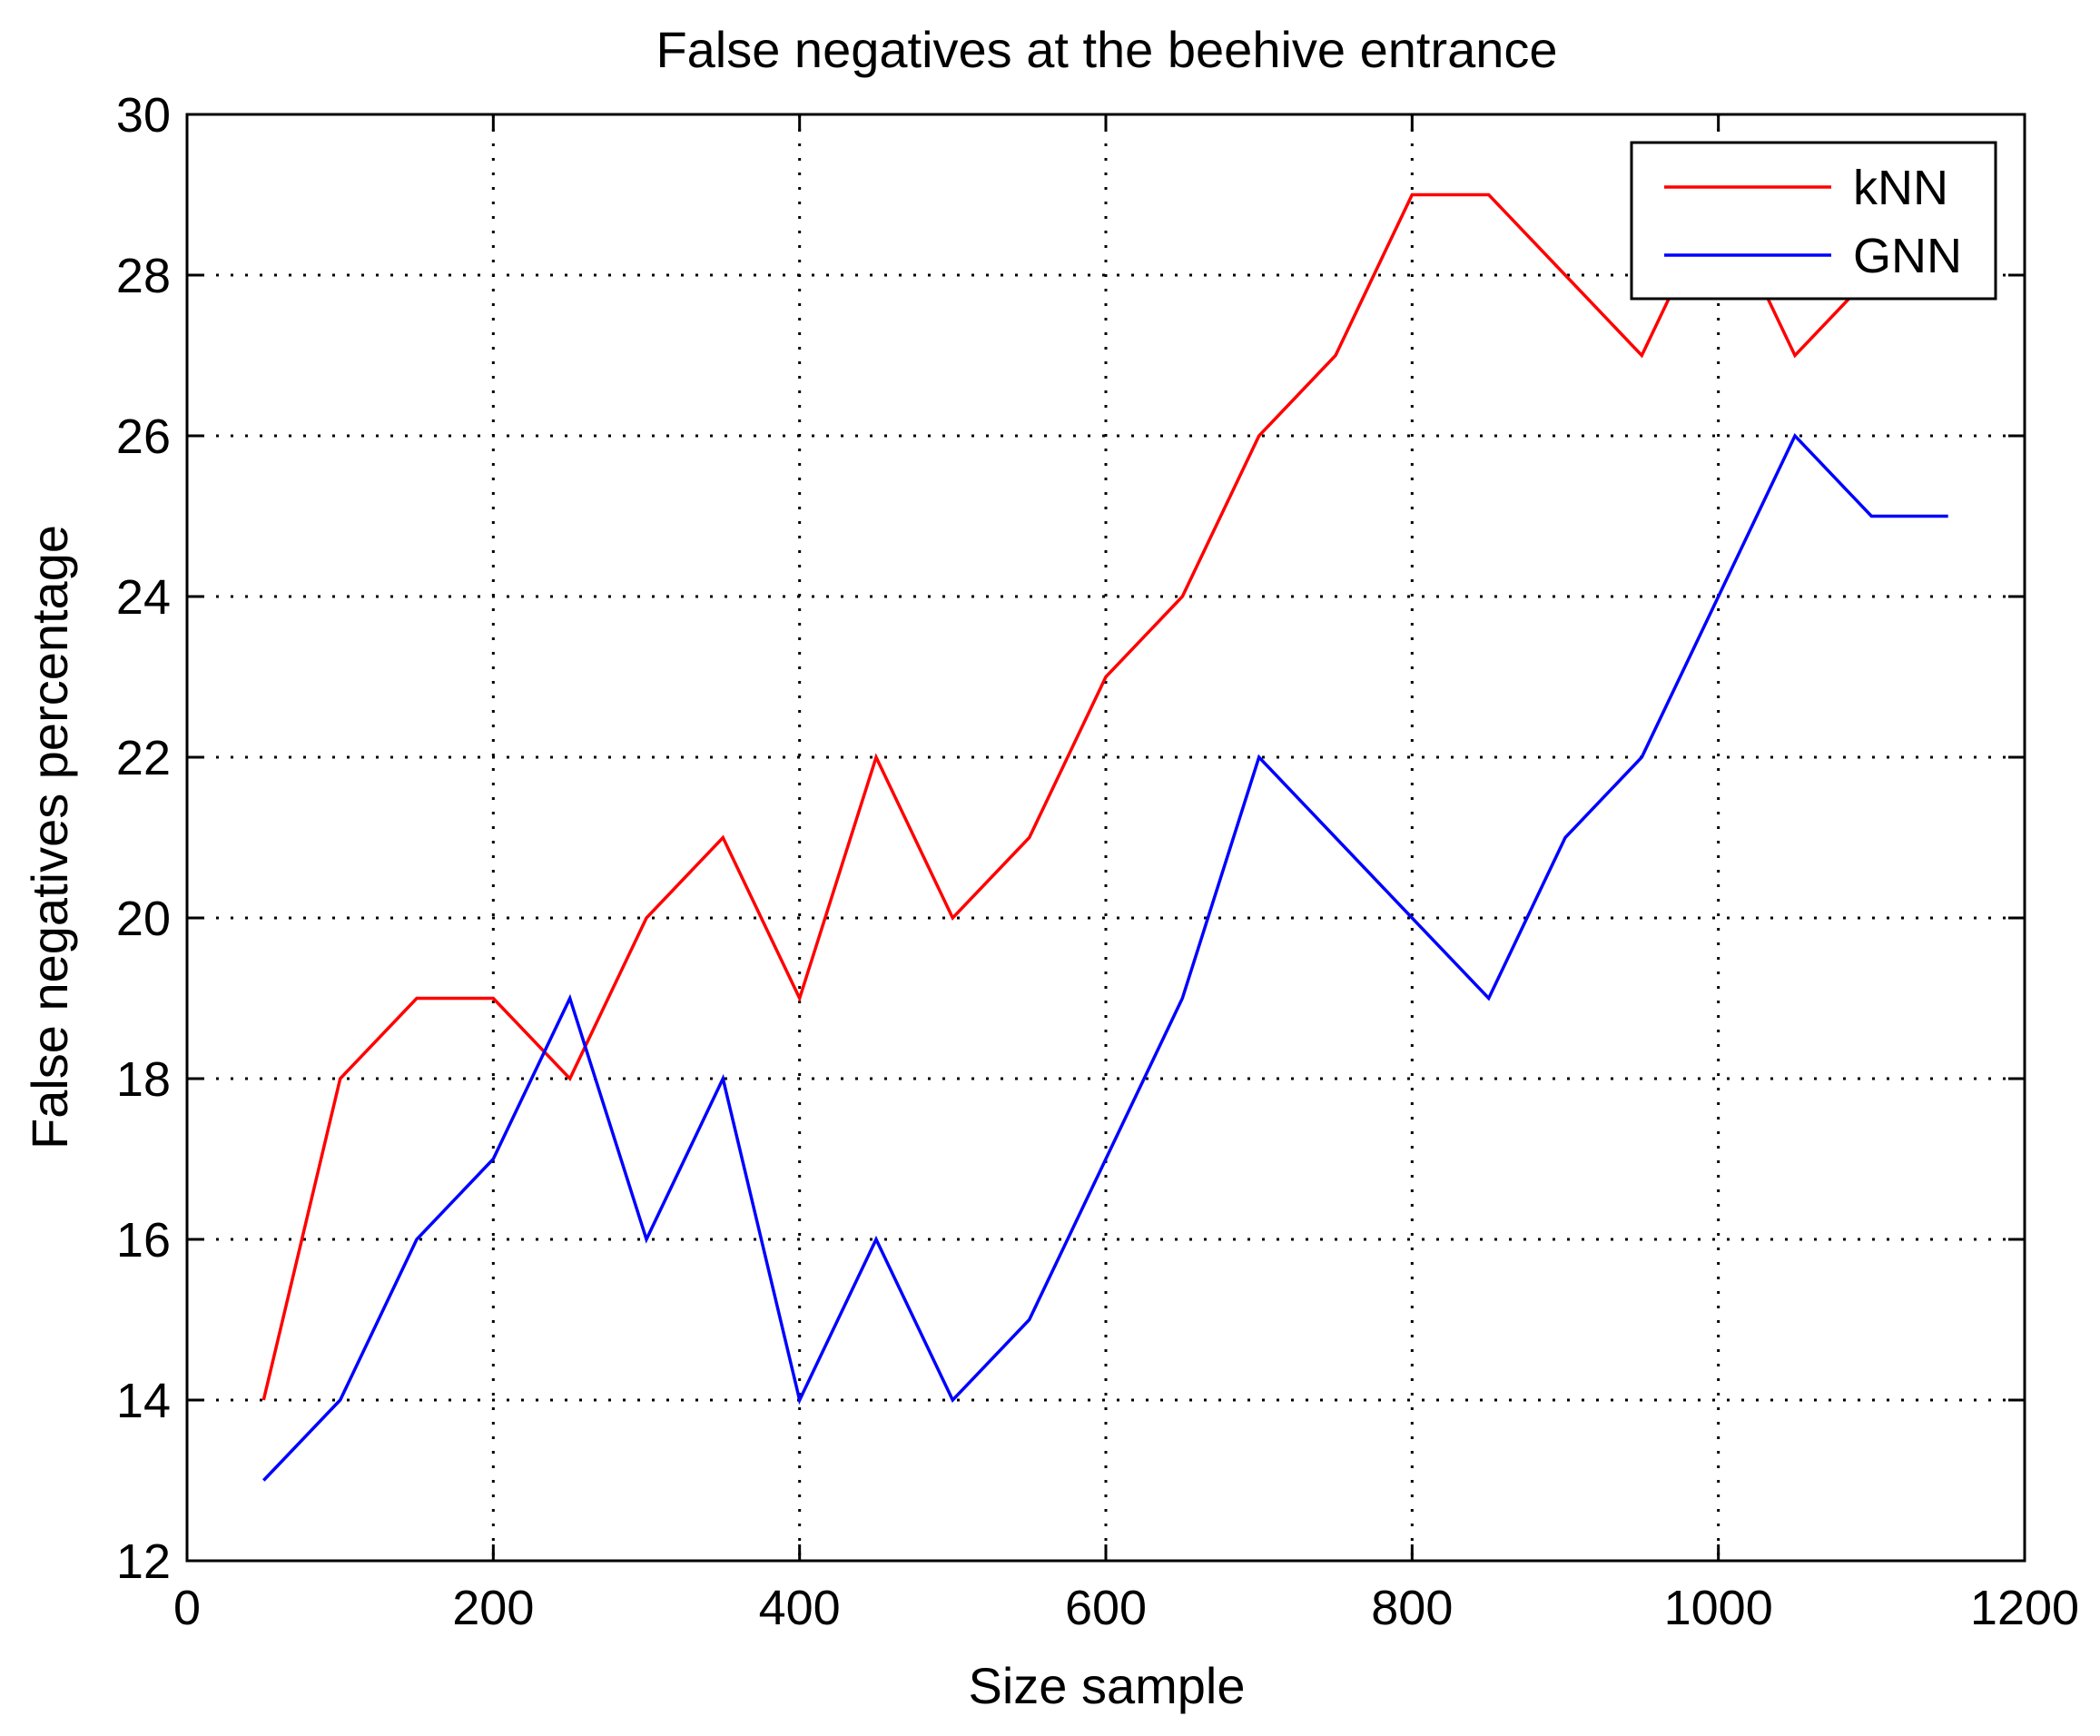 The image size is (2100, 1736). Describe the element at coordinates (493, 1608) in the screenshot. I see `x-tick-label: 200` at that location.